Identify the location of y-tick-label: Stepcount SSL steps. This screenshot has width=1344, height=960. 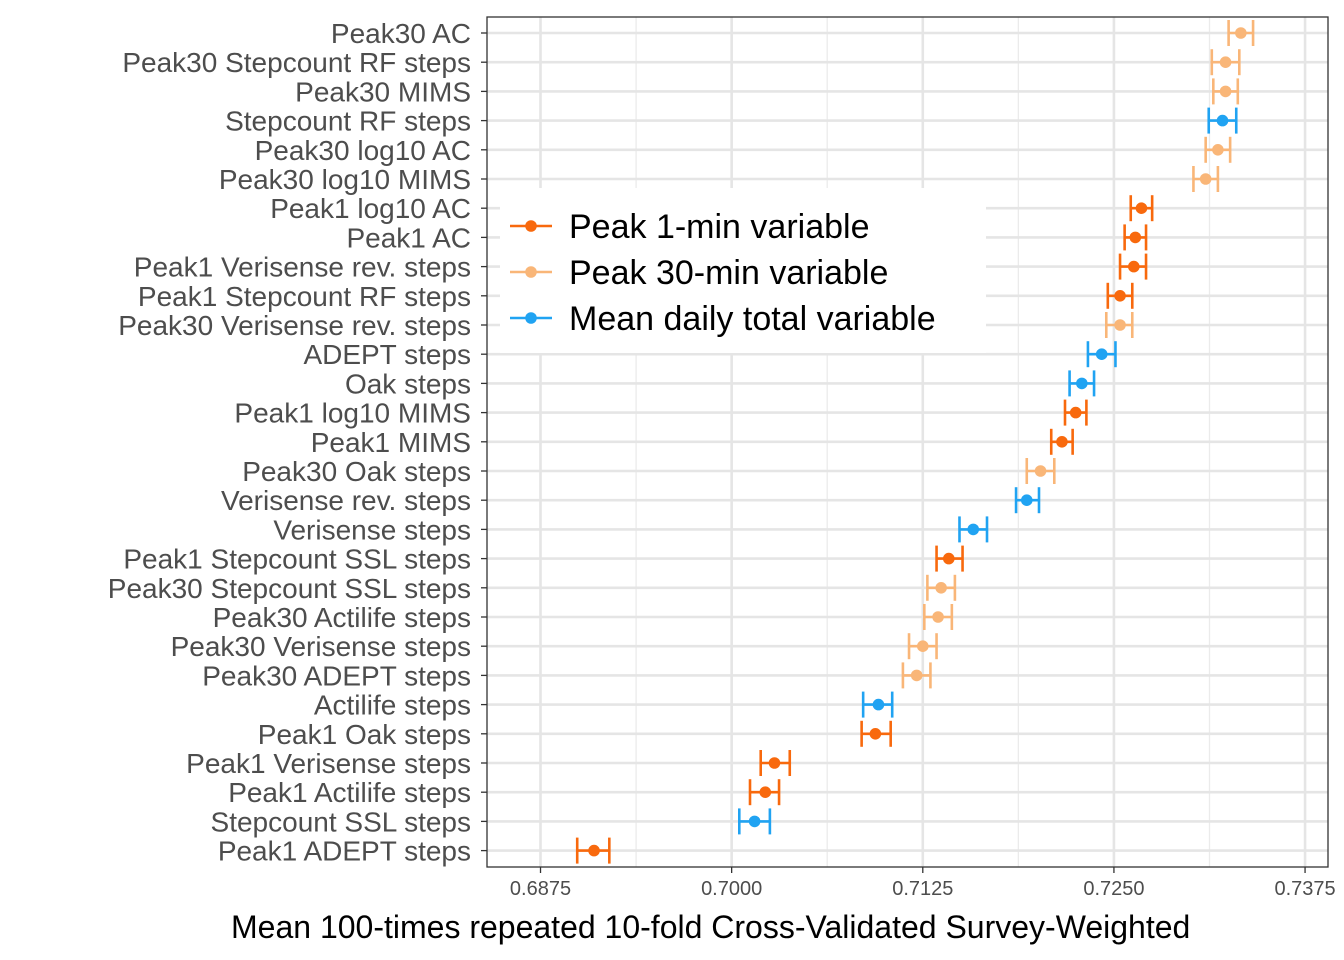
(341, 821).